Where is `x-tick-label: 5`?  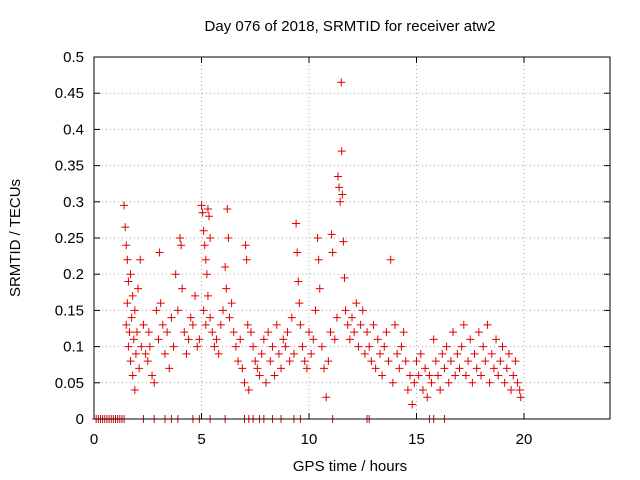
x-tick-label: 5 is located at coordinates (201, 439).